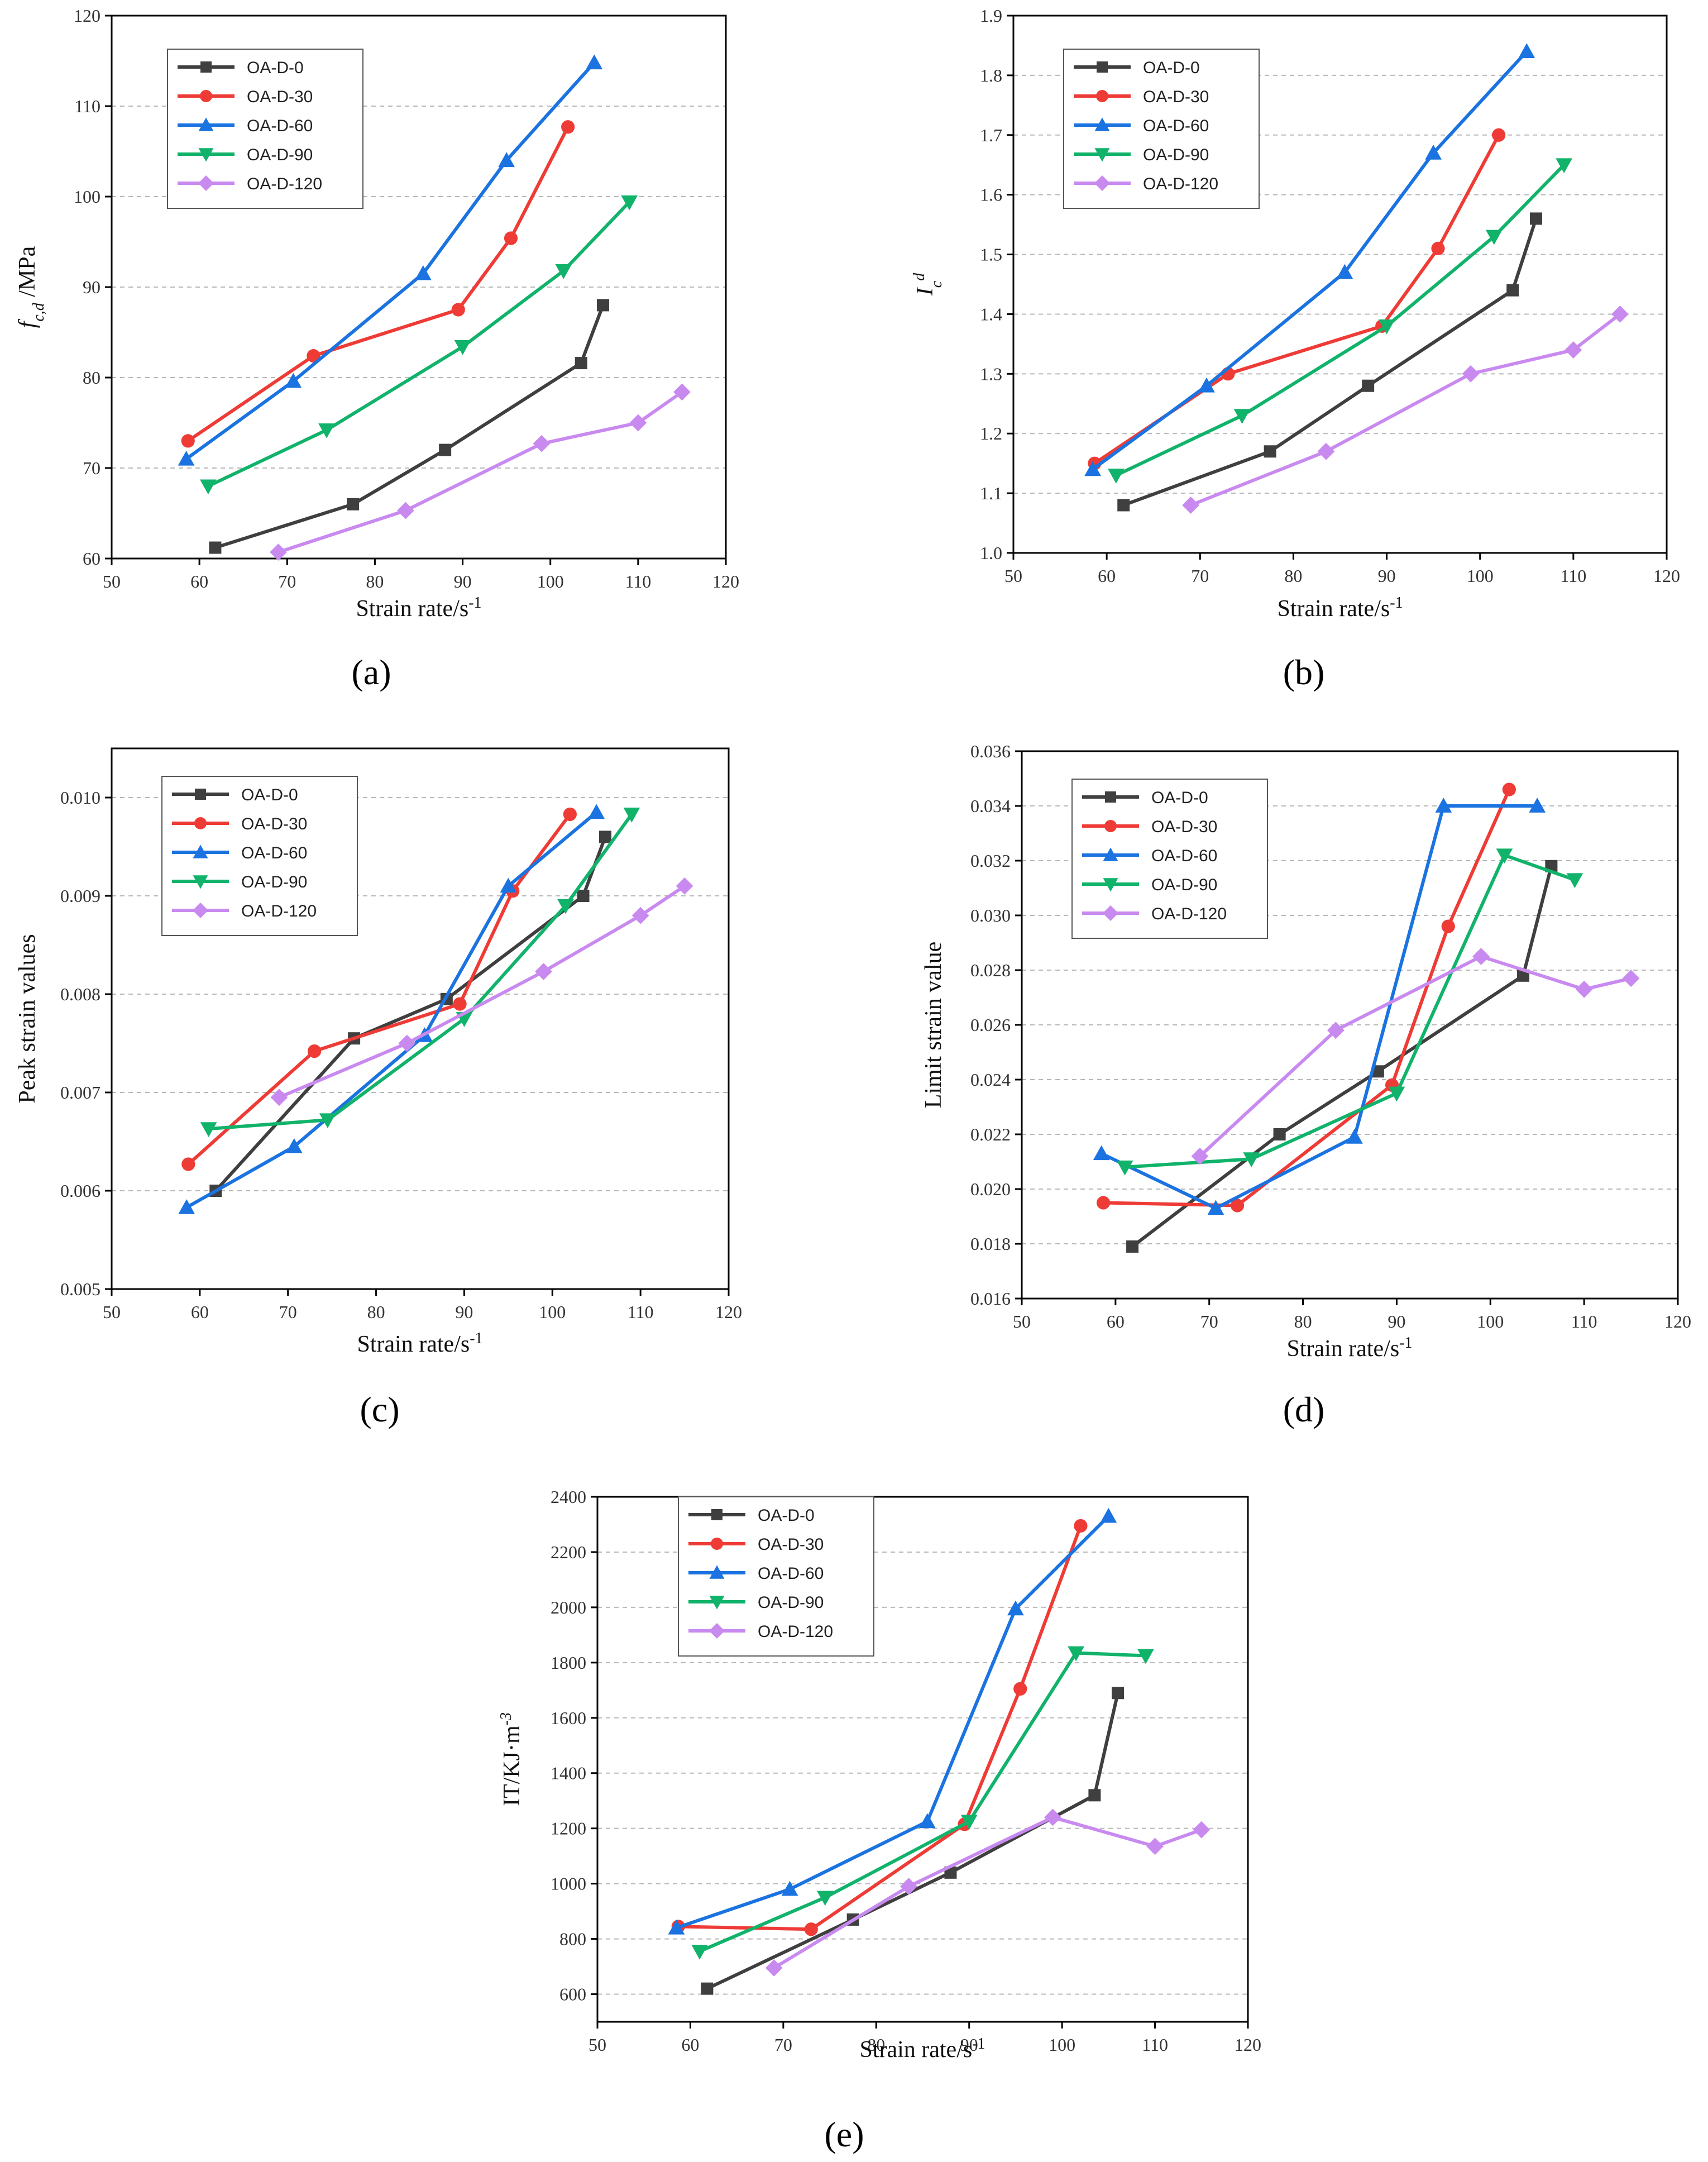 This screenshot has height=2162, width=1708. I want to click on y-tick-label: 1400, so click(568, 1773).